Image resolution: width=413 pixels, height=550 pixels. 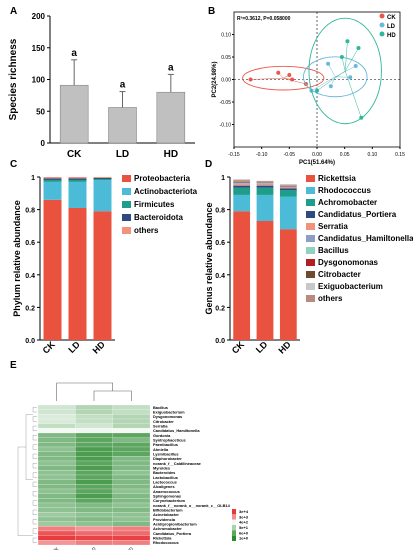 I want to click on heatmap-column-label: CK, so click(x=55, y=548).